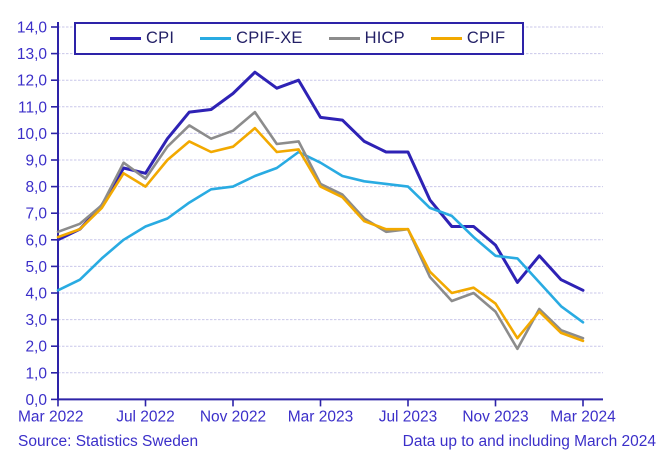  Describe the element at coordinates (32, 107) in the screenshot. I see `y-tick-label: 11,0` at that location.